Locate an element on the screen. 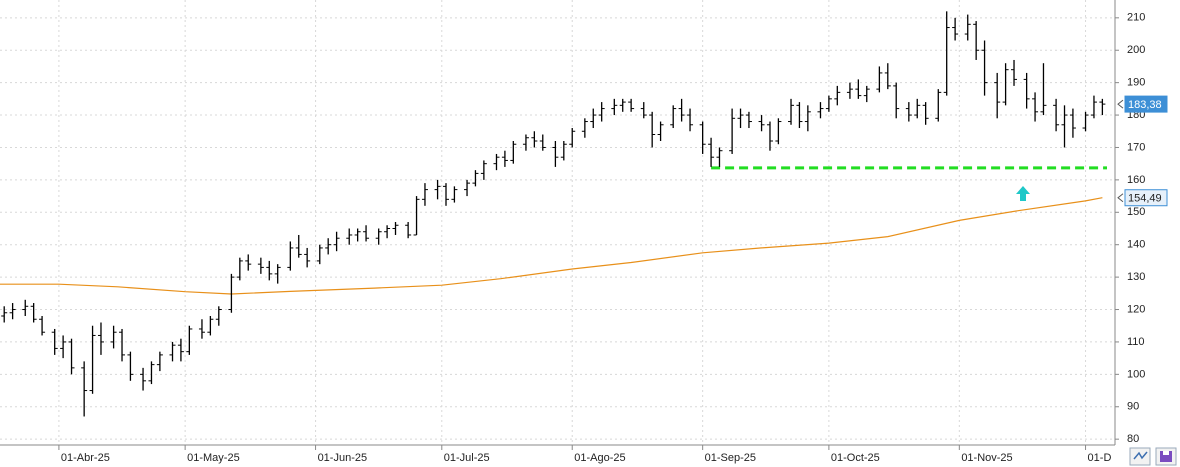 The image size is (1180, 467). price-marker is located at coordinates (1120, 198).